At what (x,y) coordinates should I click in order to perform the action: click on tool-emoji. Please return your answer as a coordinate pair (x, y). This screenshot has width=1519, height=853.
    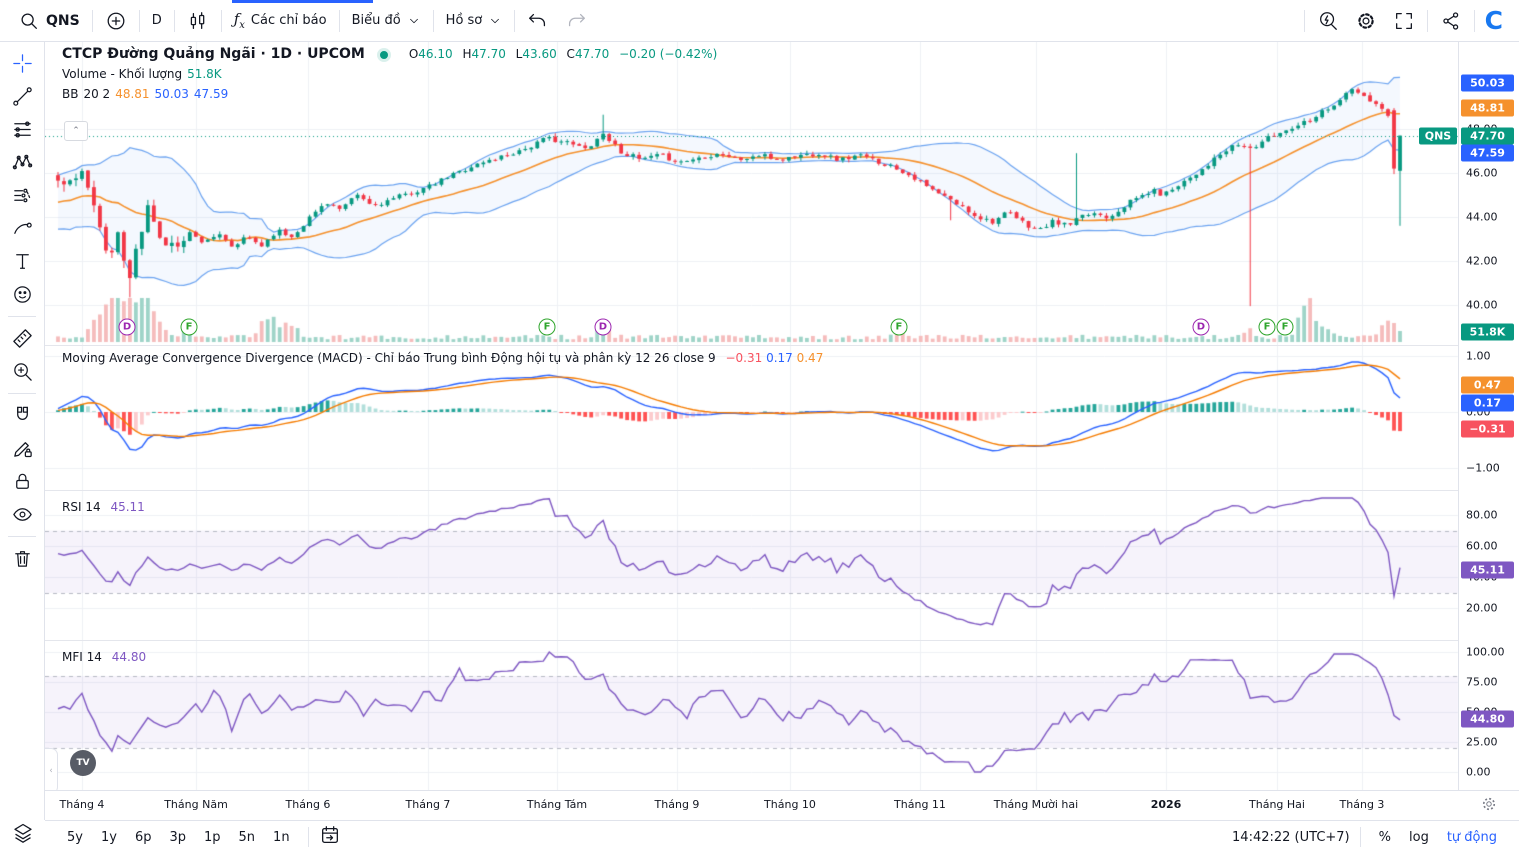
    Looking at the image, I should click on (22, 294).